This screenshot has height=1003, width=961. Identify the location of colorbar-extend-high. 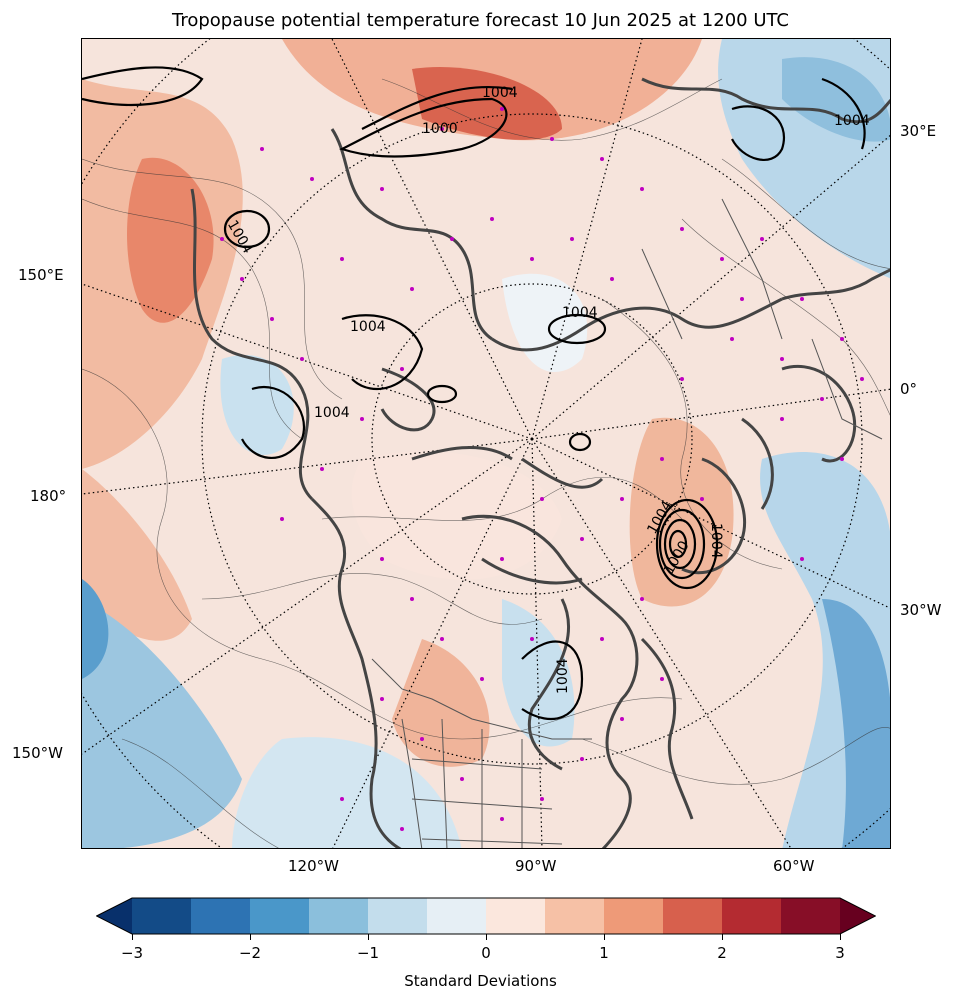
(858, 916).